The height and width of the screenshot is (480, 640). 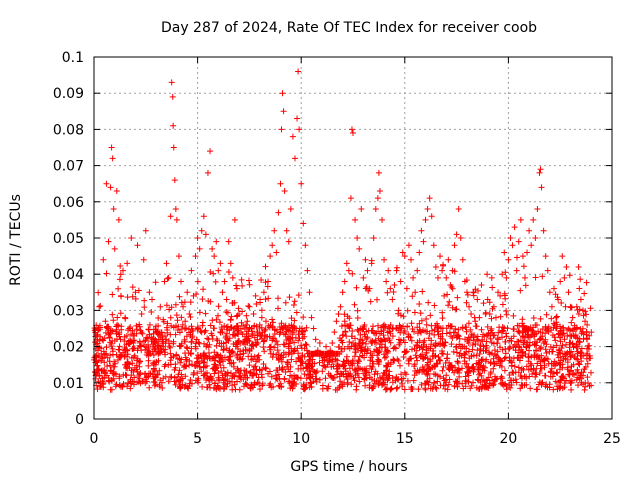 What do you see at coordinates (68, 275) in the screenshot?
I see `y-tick-label: 0.04` at bounding box center [68, 275].